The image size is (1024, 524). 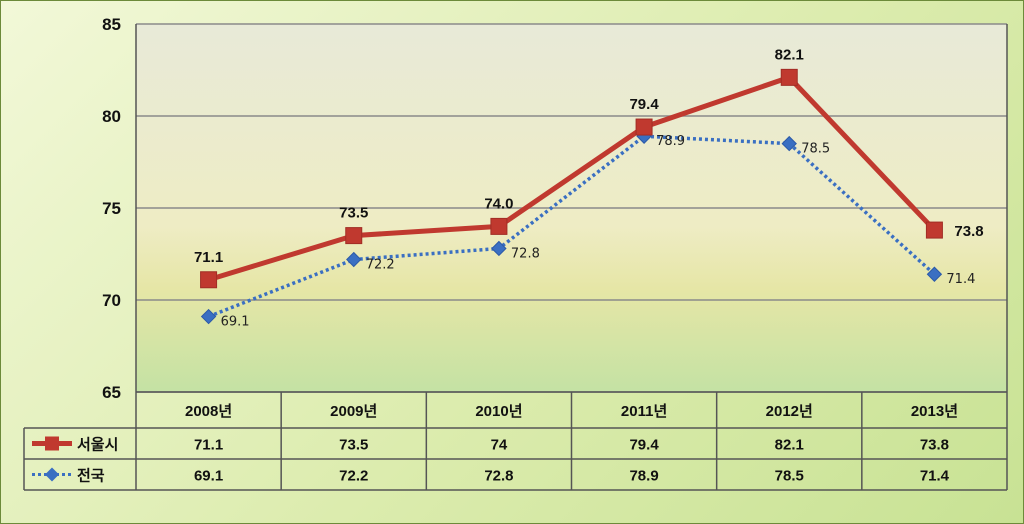 What do you see at coordinates (208, 411) in the screenshot?
I see `x-category-label: 2008년` at bounding box center [208, 411].